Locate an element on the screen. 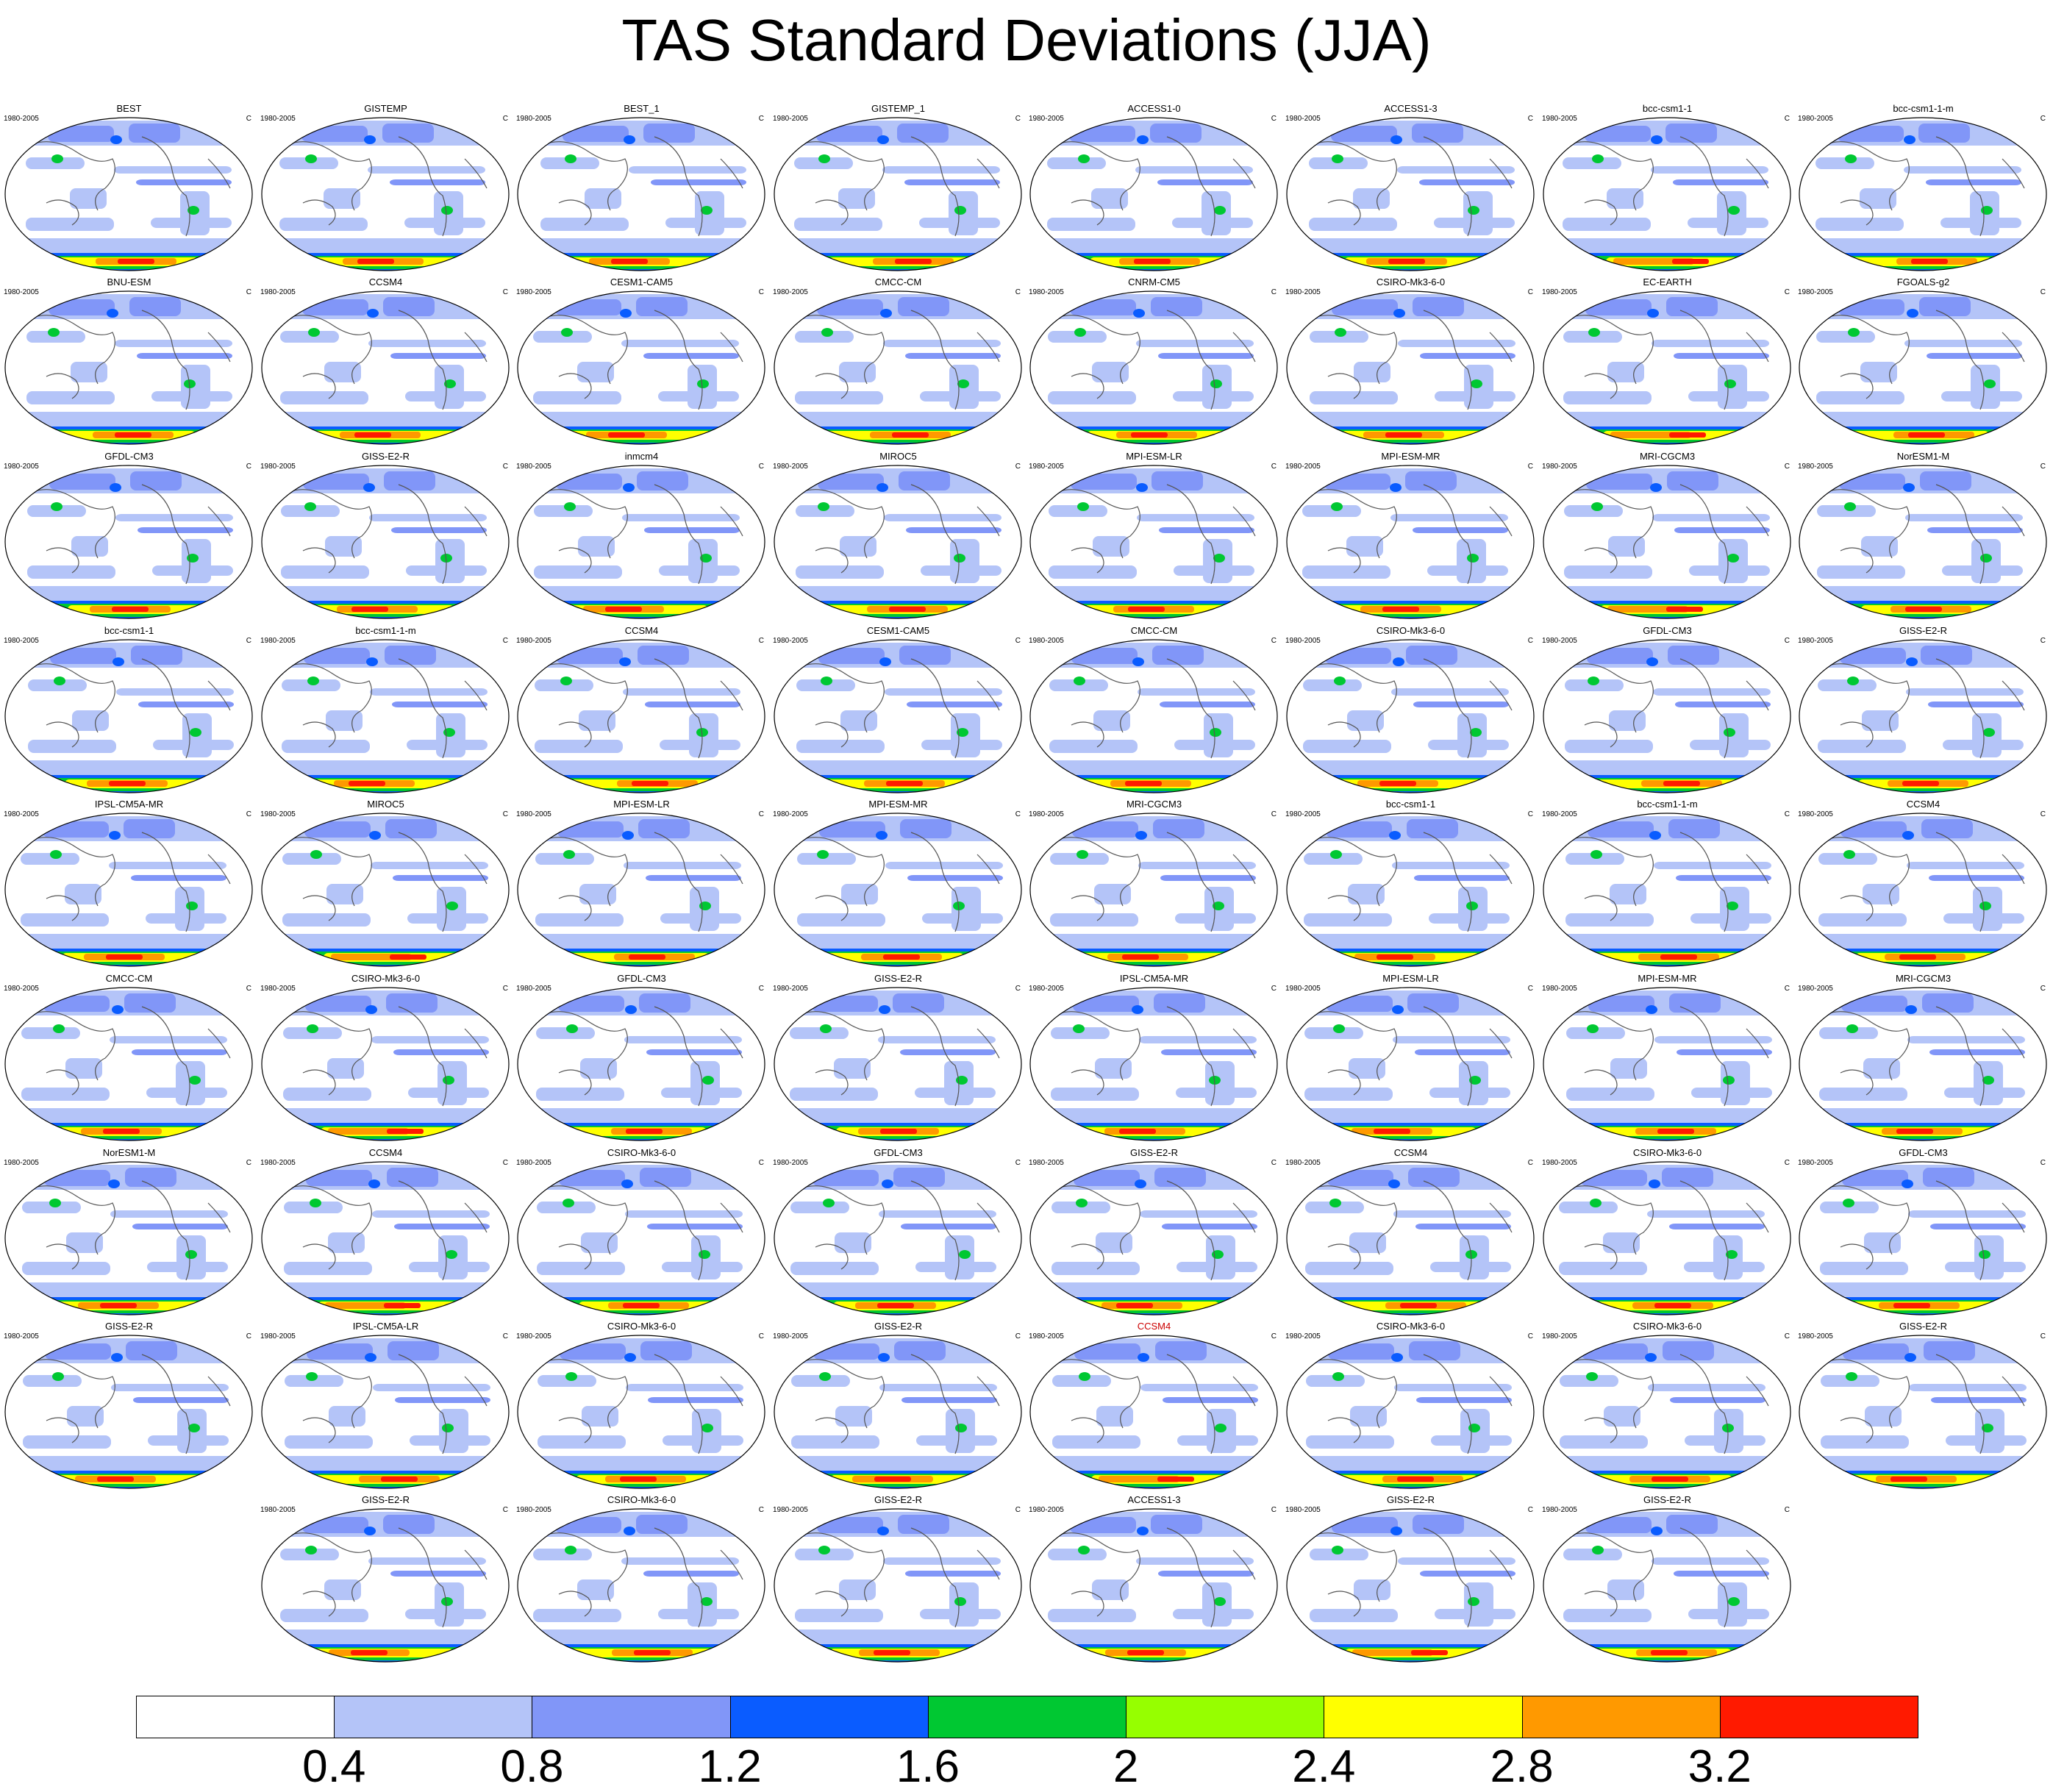  map-panel: GISS-E2-R 1980-2005 C is located at coordinates (1667, 1579).